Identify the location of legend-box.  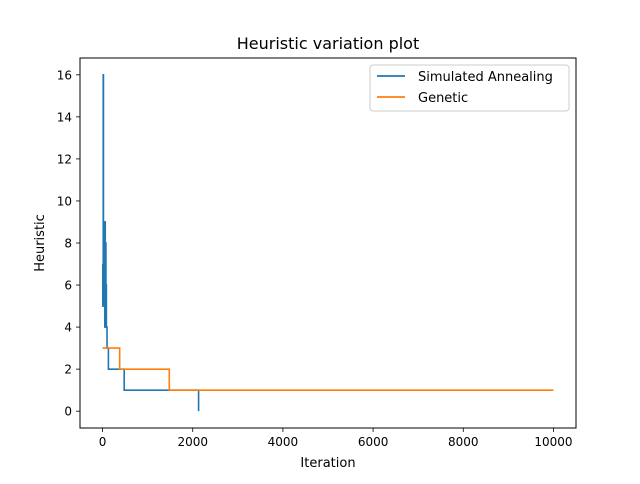
(469, 88).